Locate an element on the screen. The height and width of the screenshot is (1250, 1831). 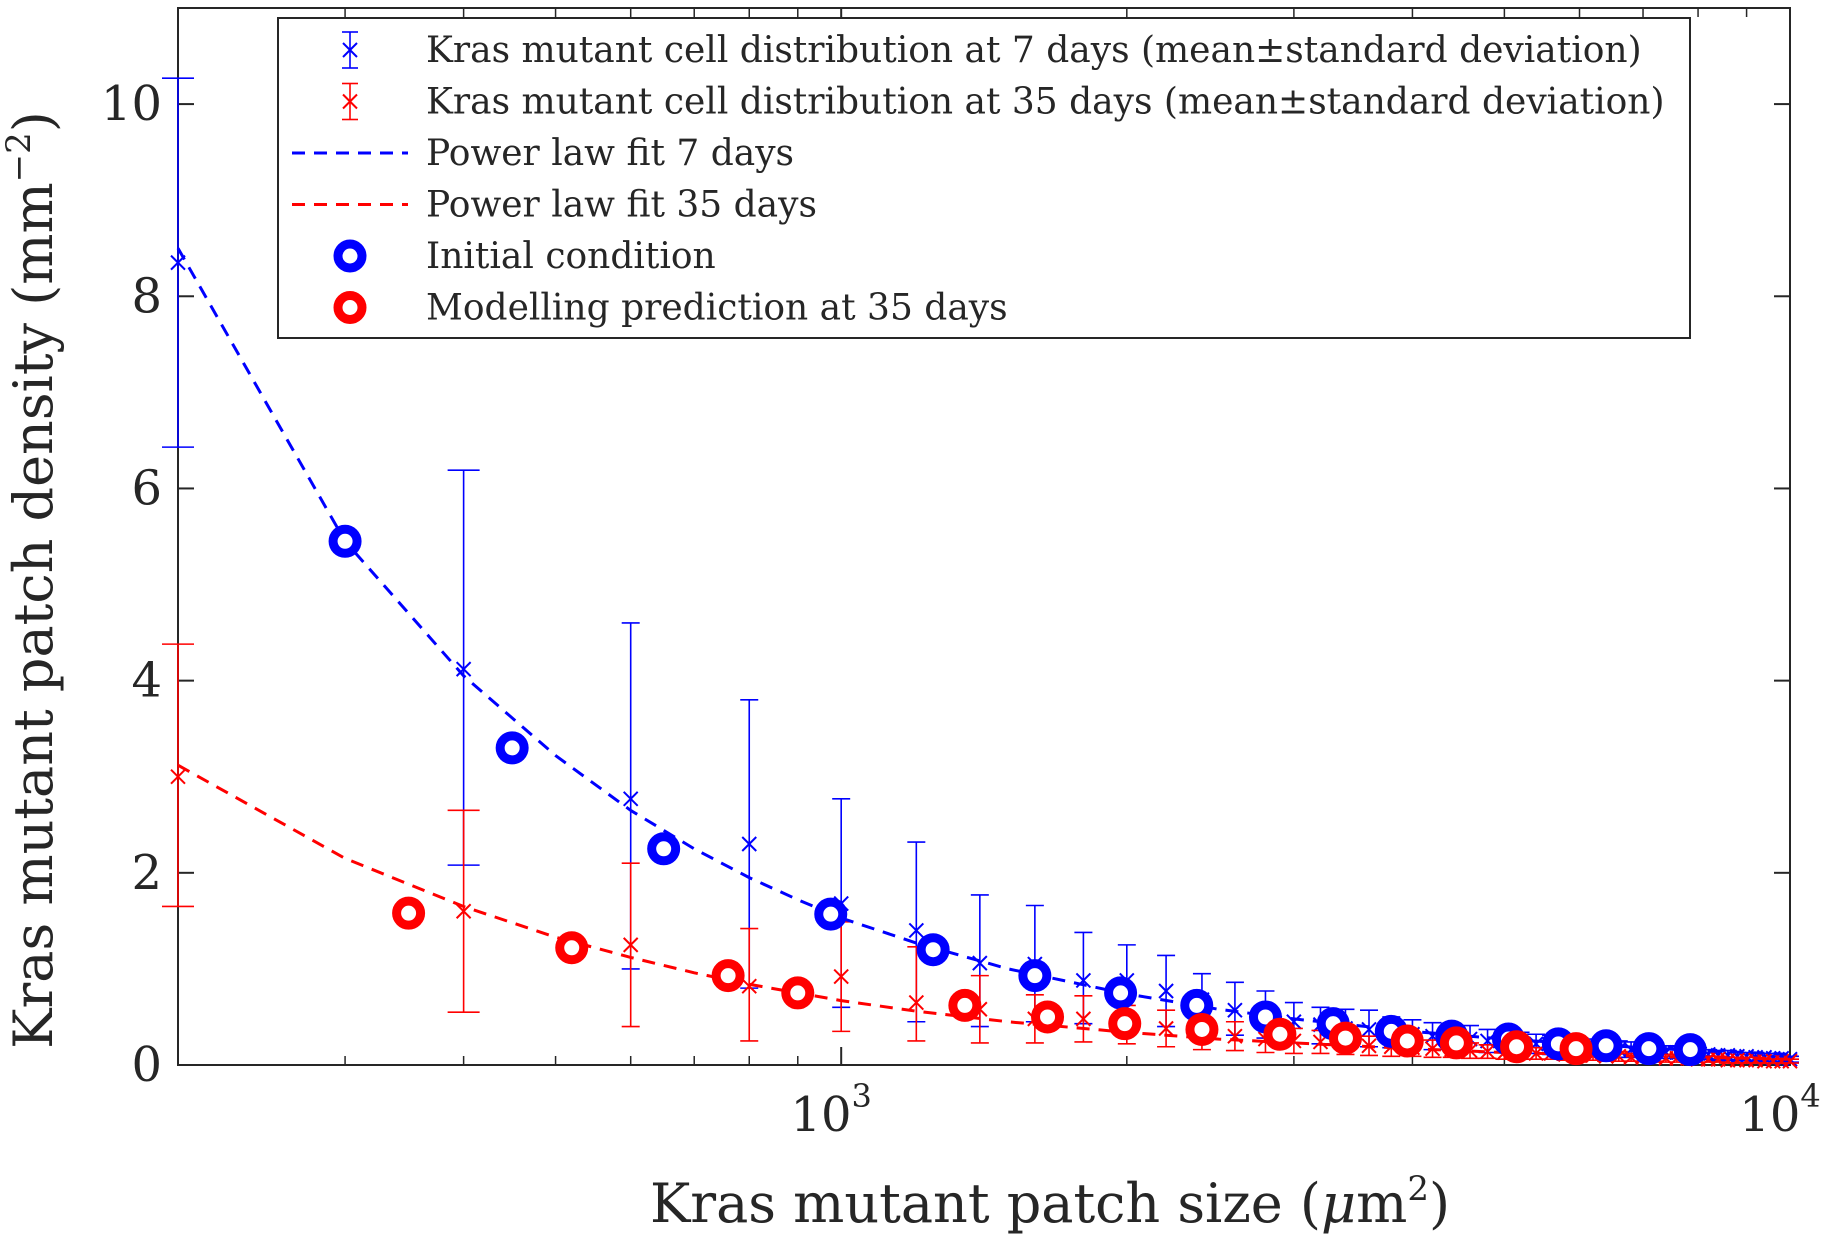
legend-label: Initial condition is located at coordinates (571, 256).